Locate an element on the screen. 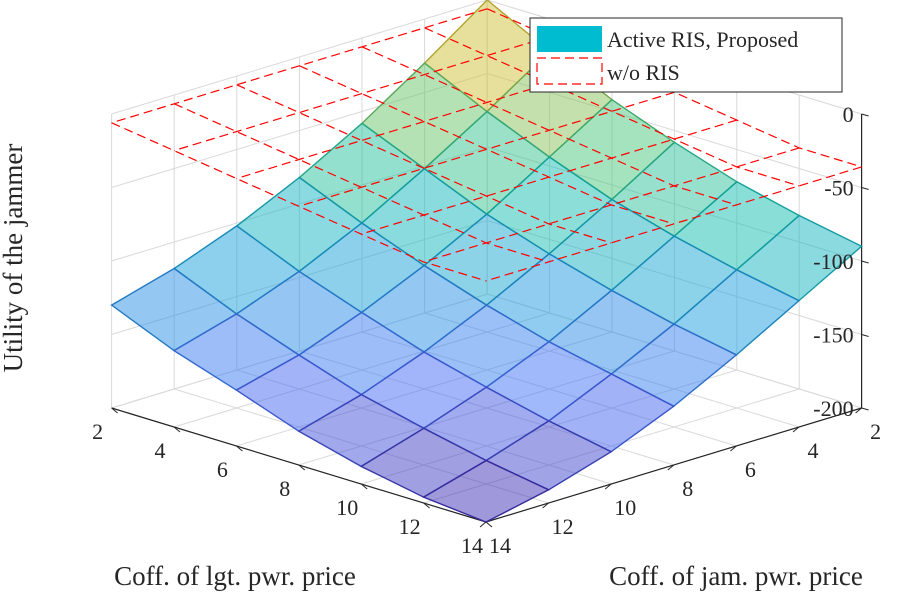 Image resolution: width=897 pixels, height=596 pixels. x-axis-label: Coff. of lgt. pwr. price is located at coordinates (235, 576).